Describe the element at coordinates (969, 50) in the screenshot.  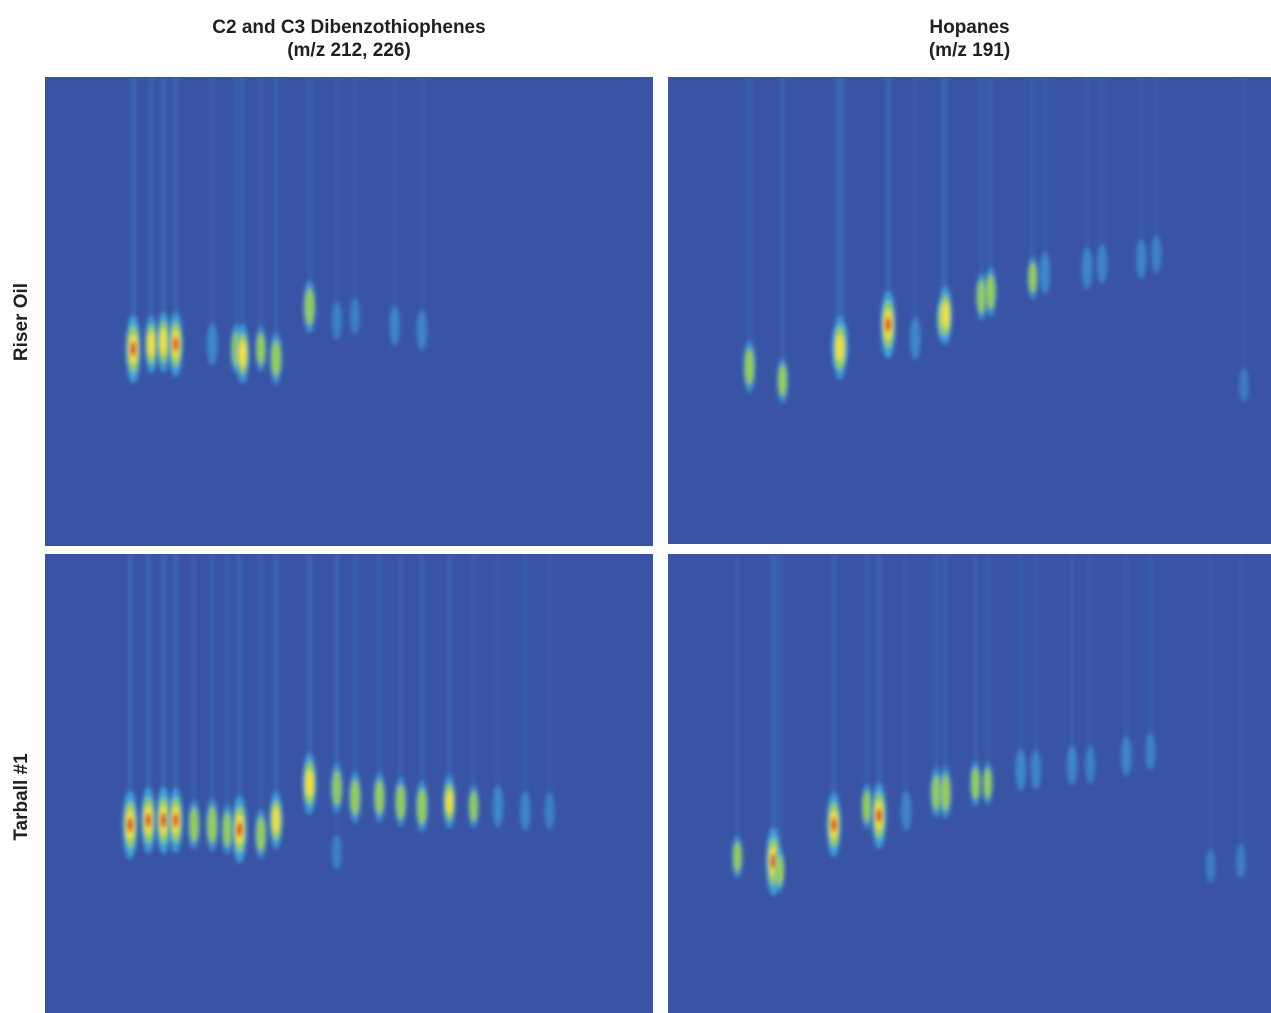
I see `column-subtitle-text: (m/z 191)` at that location.